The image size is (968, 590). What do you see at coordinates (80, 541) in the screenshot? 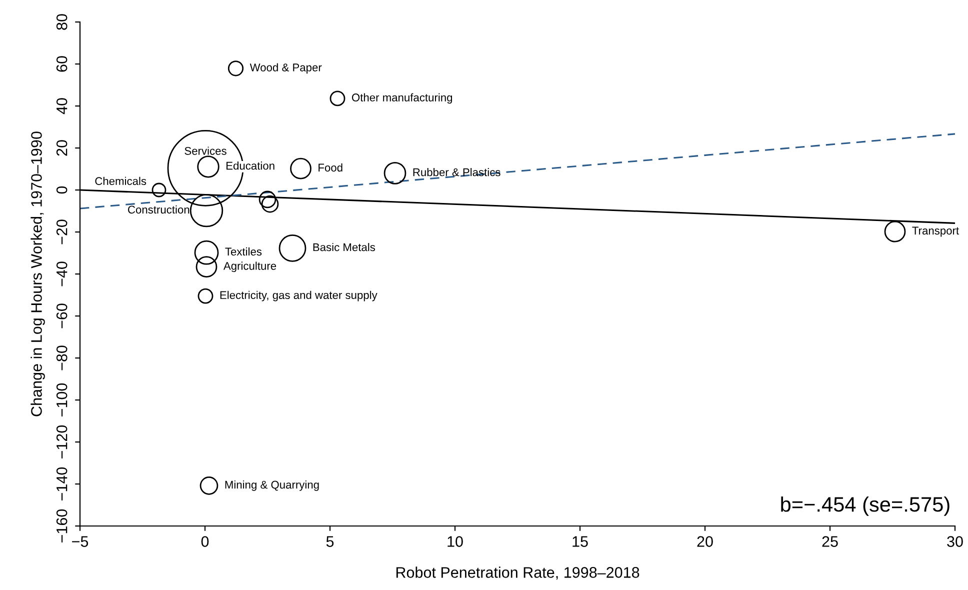
I see `x-tick-label: −5` at bounding box center [80, 541].